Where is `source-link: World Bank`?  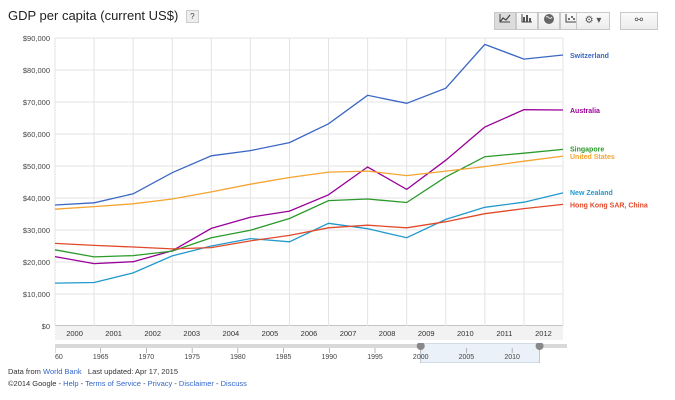
source-link: World Bank is located at coordinates (62, 371).